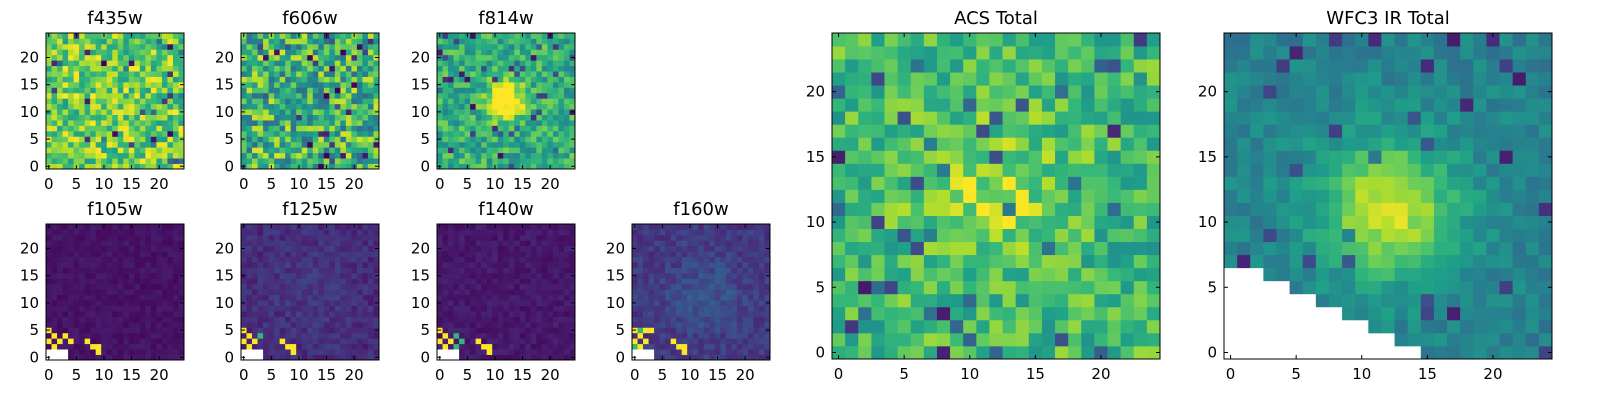  Describe the element at coordinates (615, 303) in the screenshot. I see `y-tick-label: 10` at that location.